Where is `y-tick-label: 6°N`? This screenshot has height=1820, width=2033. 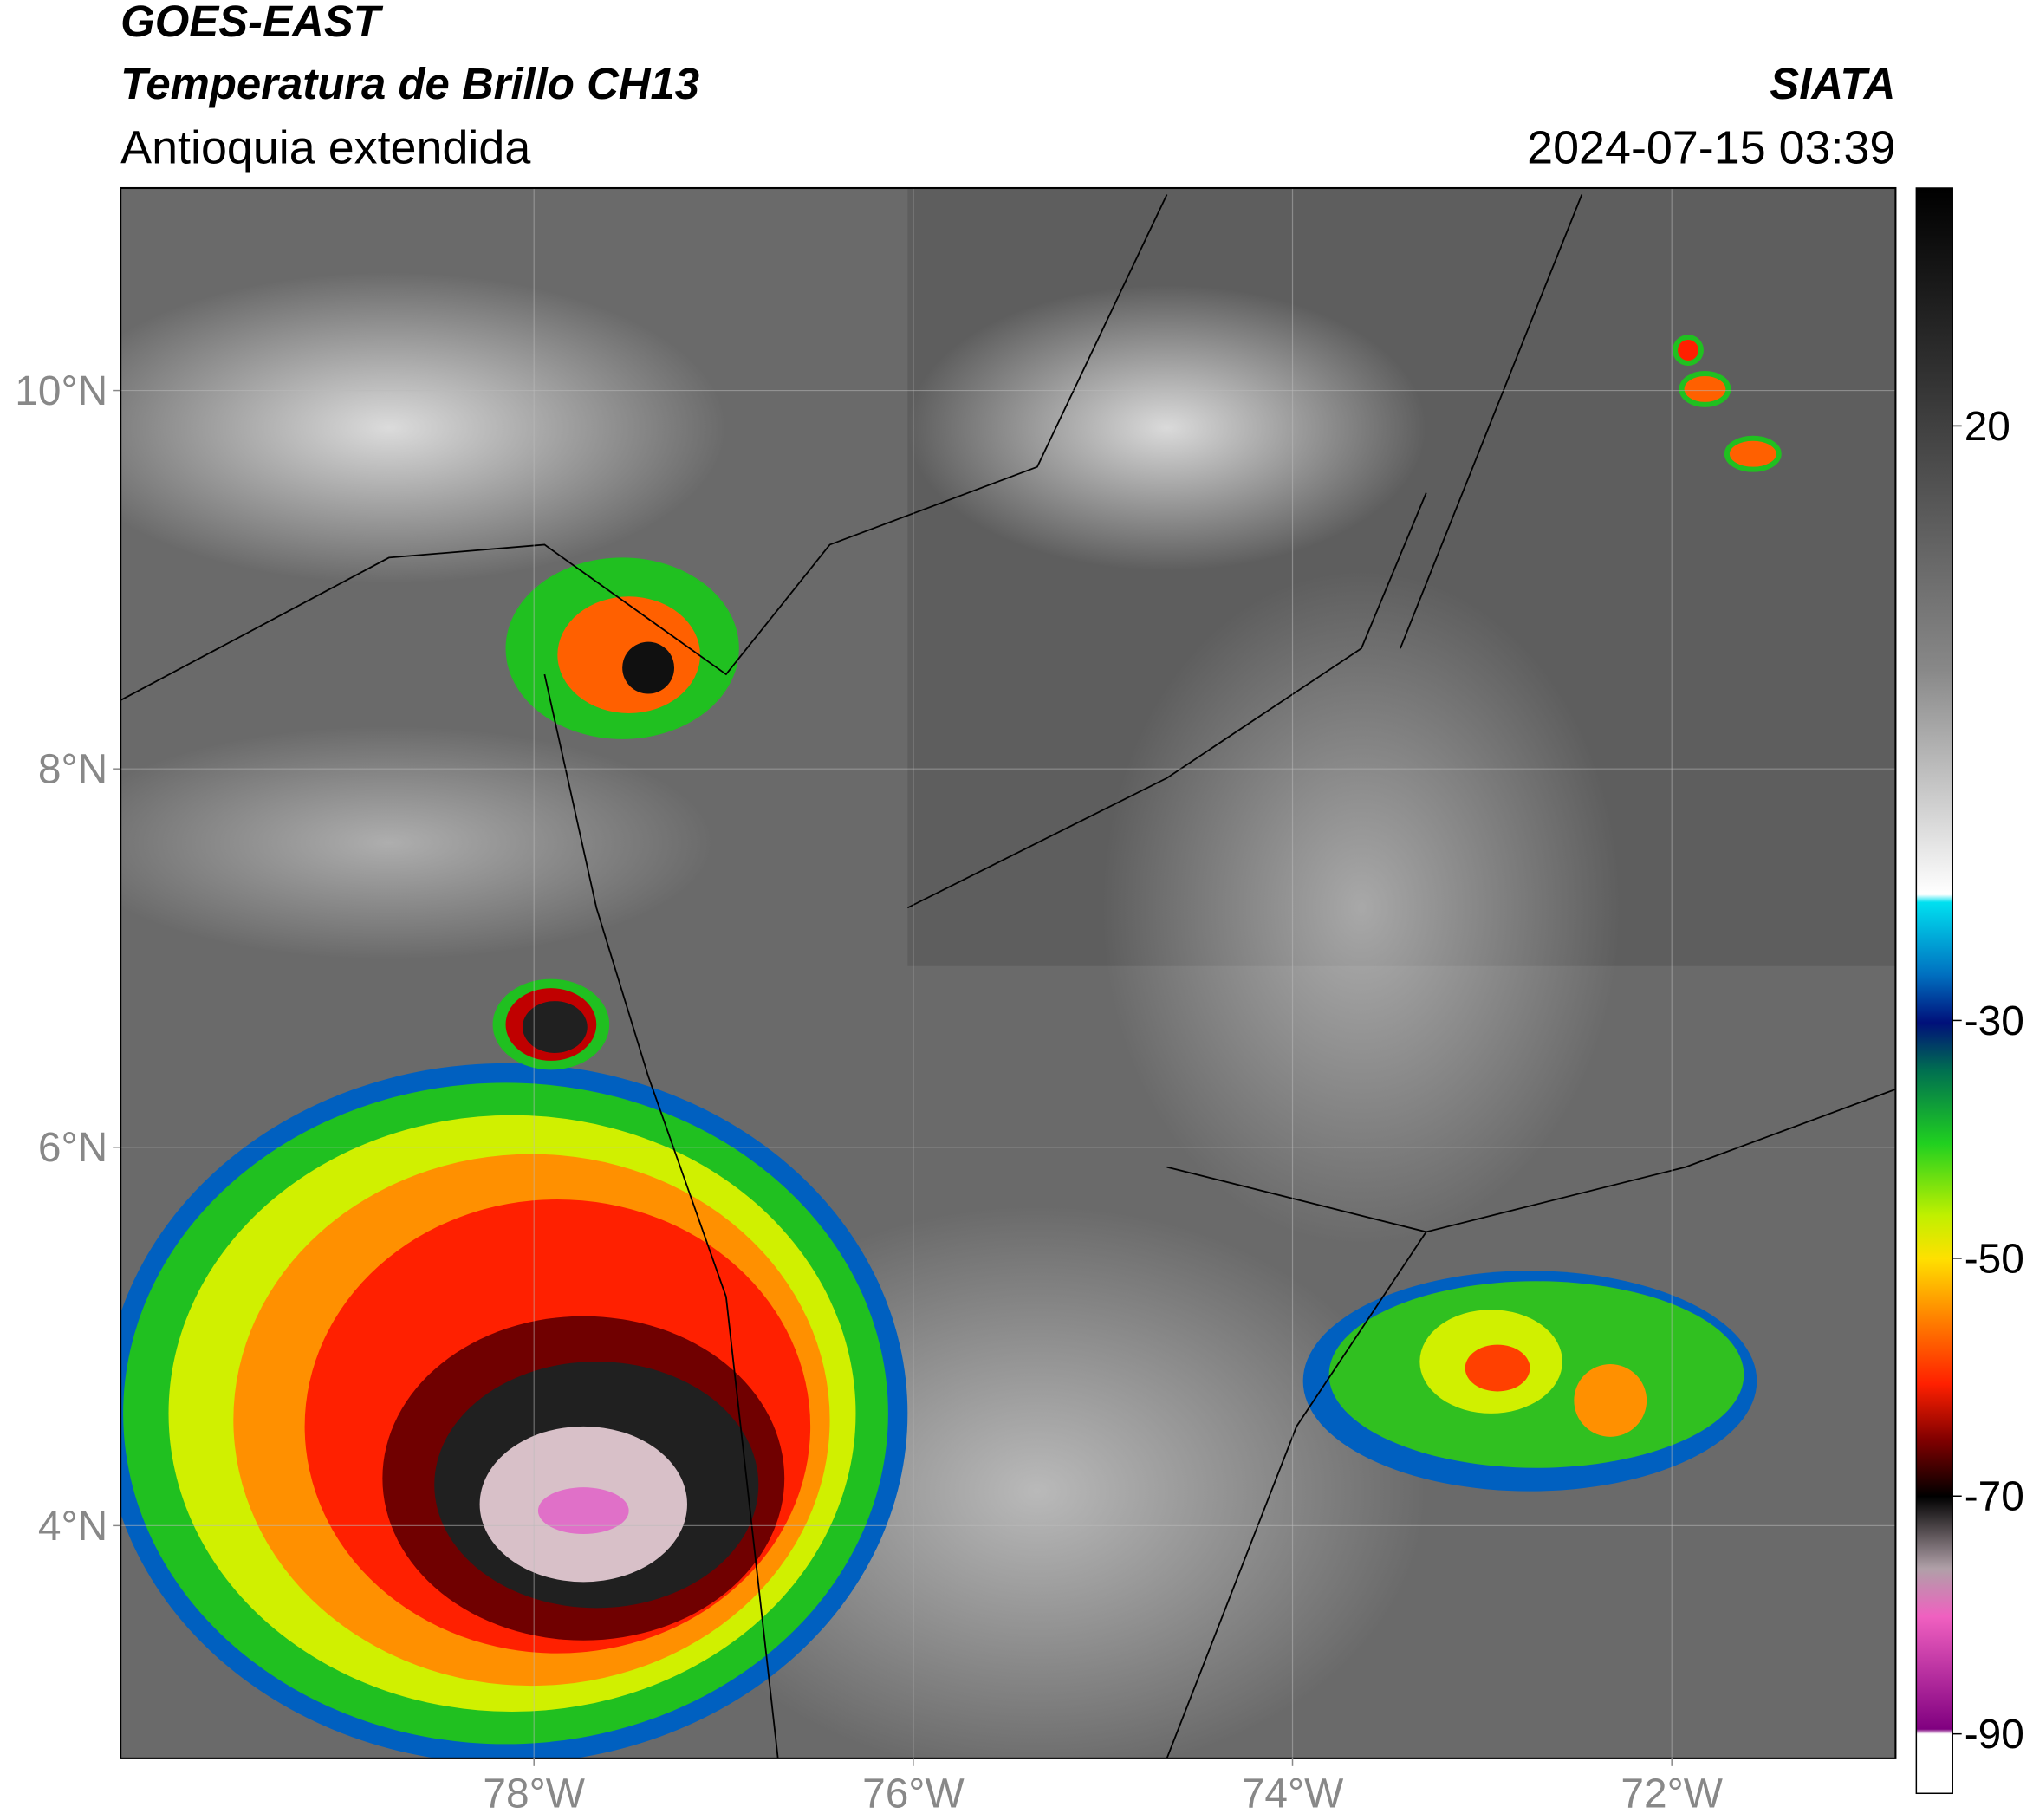
y-tick-label: 6°N is located at coordinates (72, 1148).